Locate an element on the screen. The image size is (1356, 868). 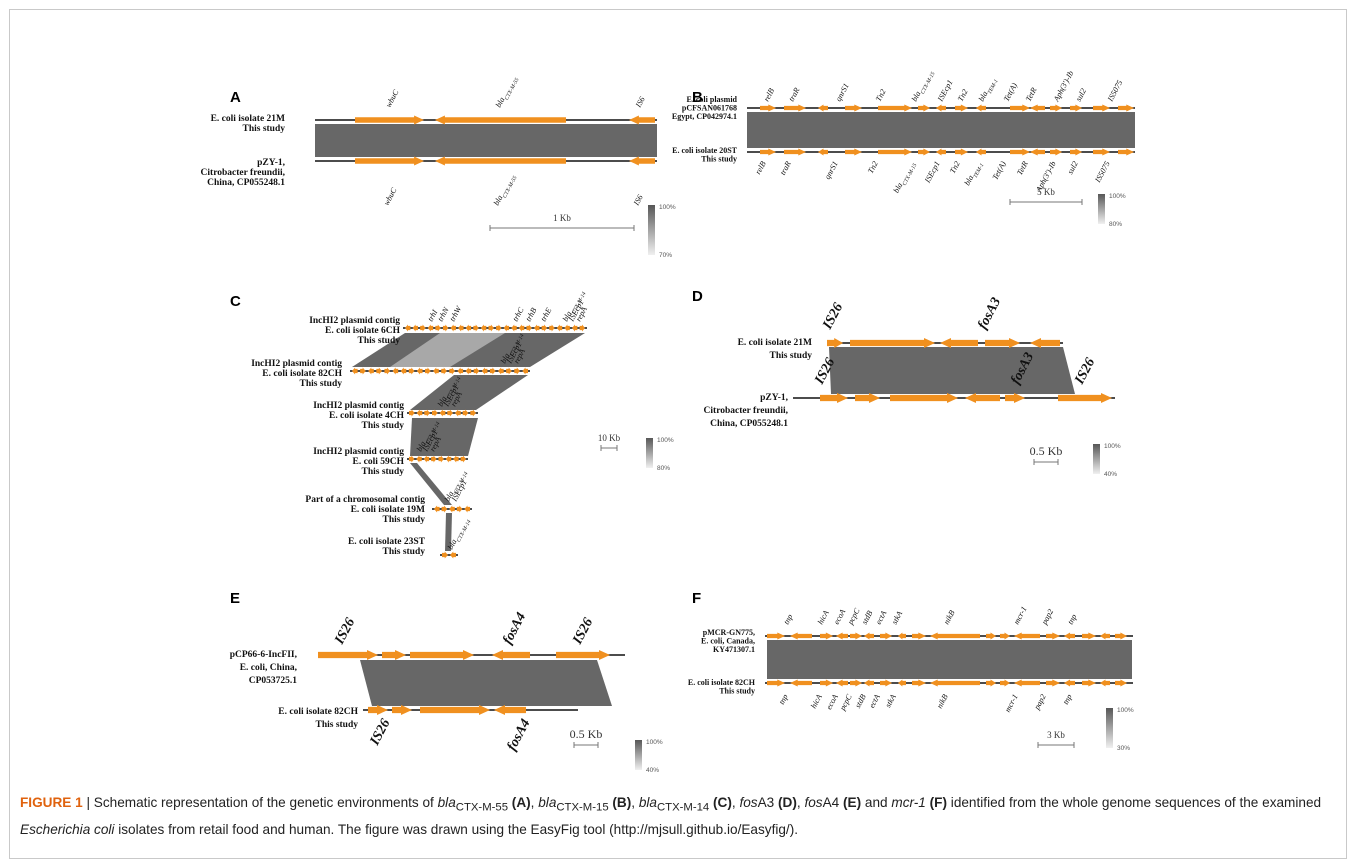
panel-d-top-gene-label: fosA3 is located at coordinates (989, 313).